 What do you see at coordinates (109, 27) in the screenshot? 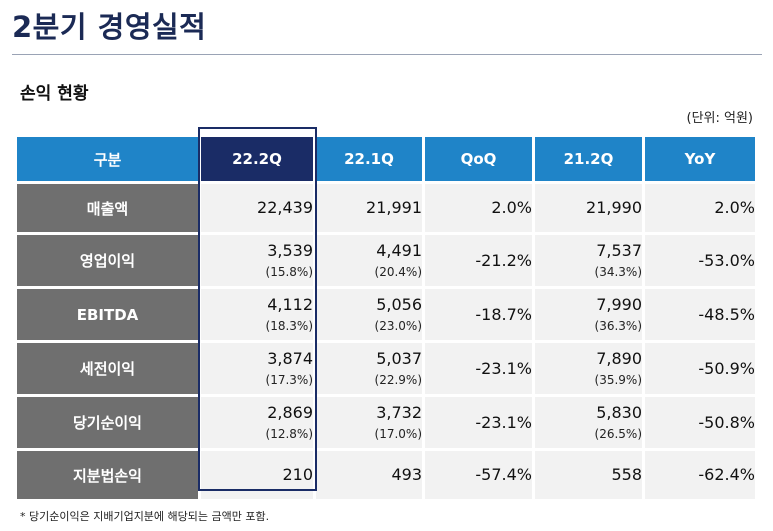
I see `page-title: 2분기 경영실적` at bounding box center [109, 27].